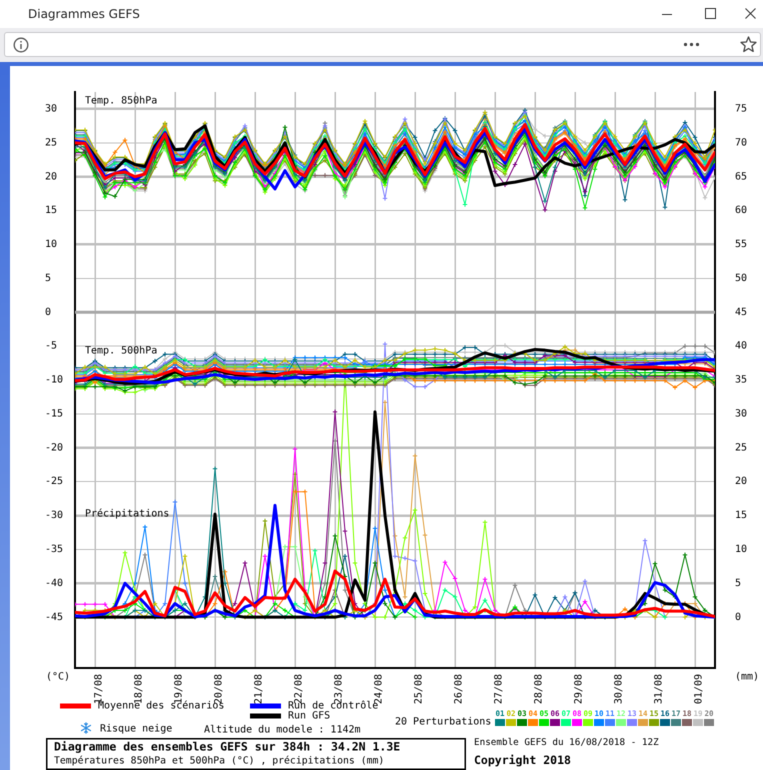  I want to click on y-tick-label: 5, so click(48, 278).